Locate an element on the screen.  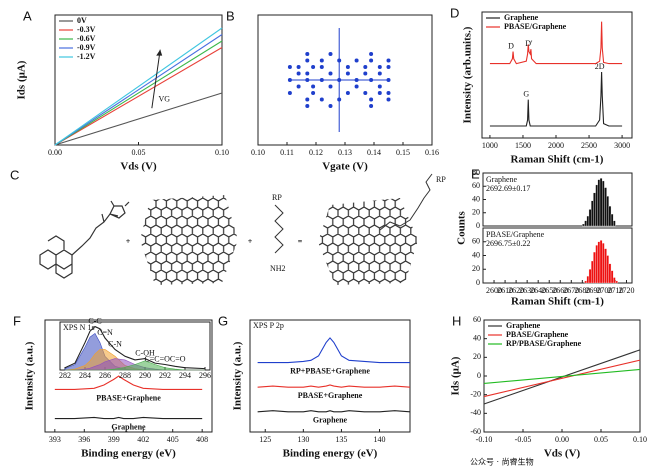
x-tick-label: 2640 is located at coordinates (538, 290).